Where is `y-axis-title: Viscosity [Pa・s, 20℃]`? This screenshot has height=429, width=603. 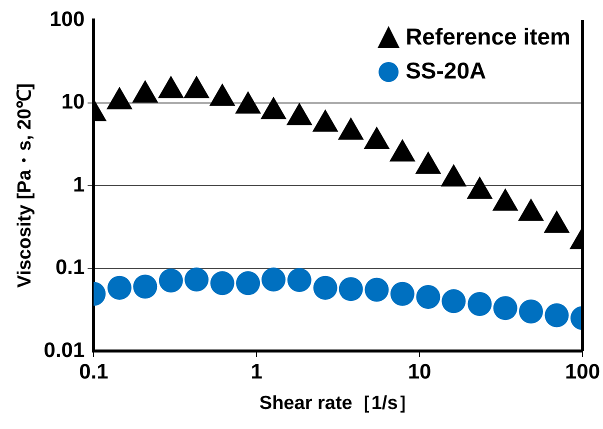 y-axis-title: Viscosity [Pa・s, 20℃] is located at coordinates (25, 185).